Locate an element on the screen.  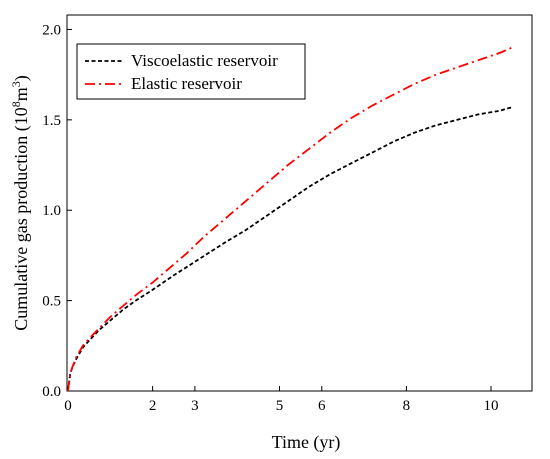
y-axis-label-superscript-8: 8 is located at coordinates (16, 104).